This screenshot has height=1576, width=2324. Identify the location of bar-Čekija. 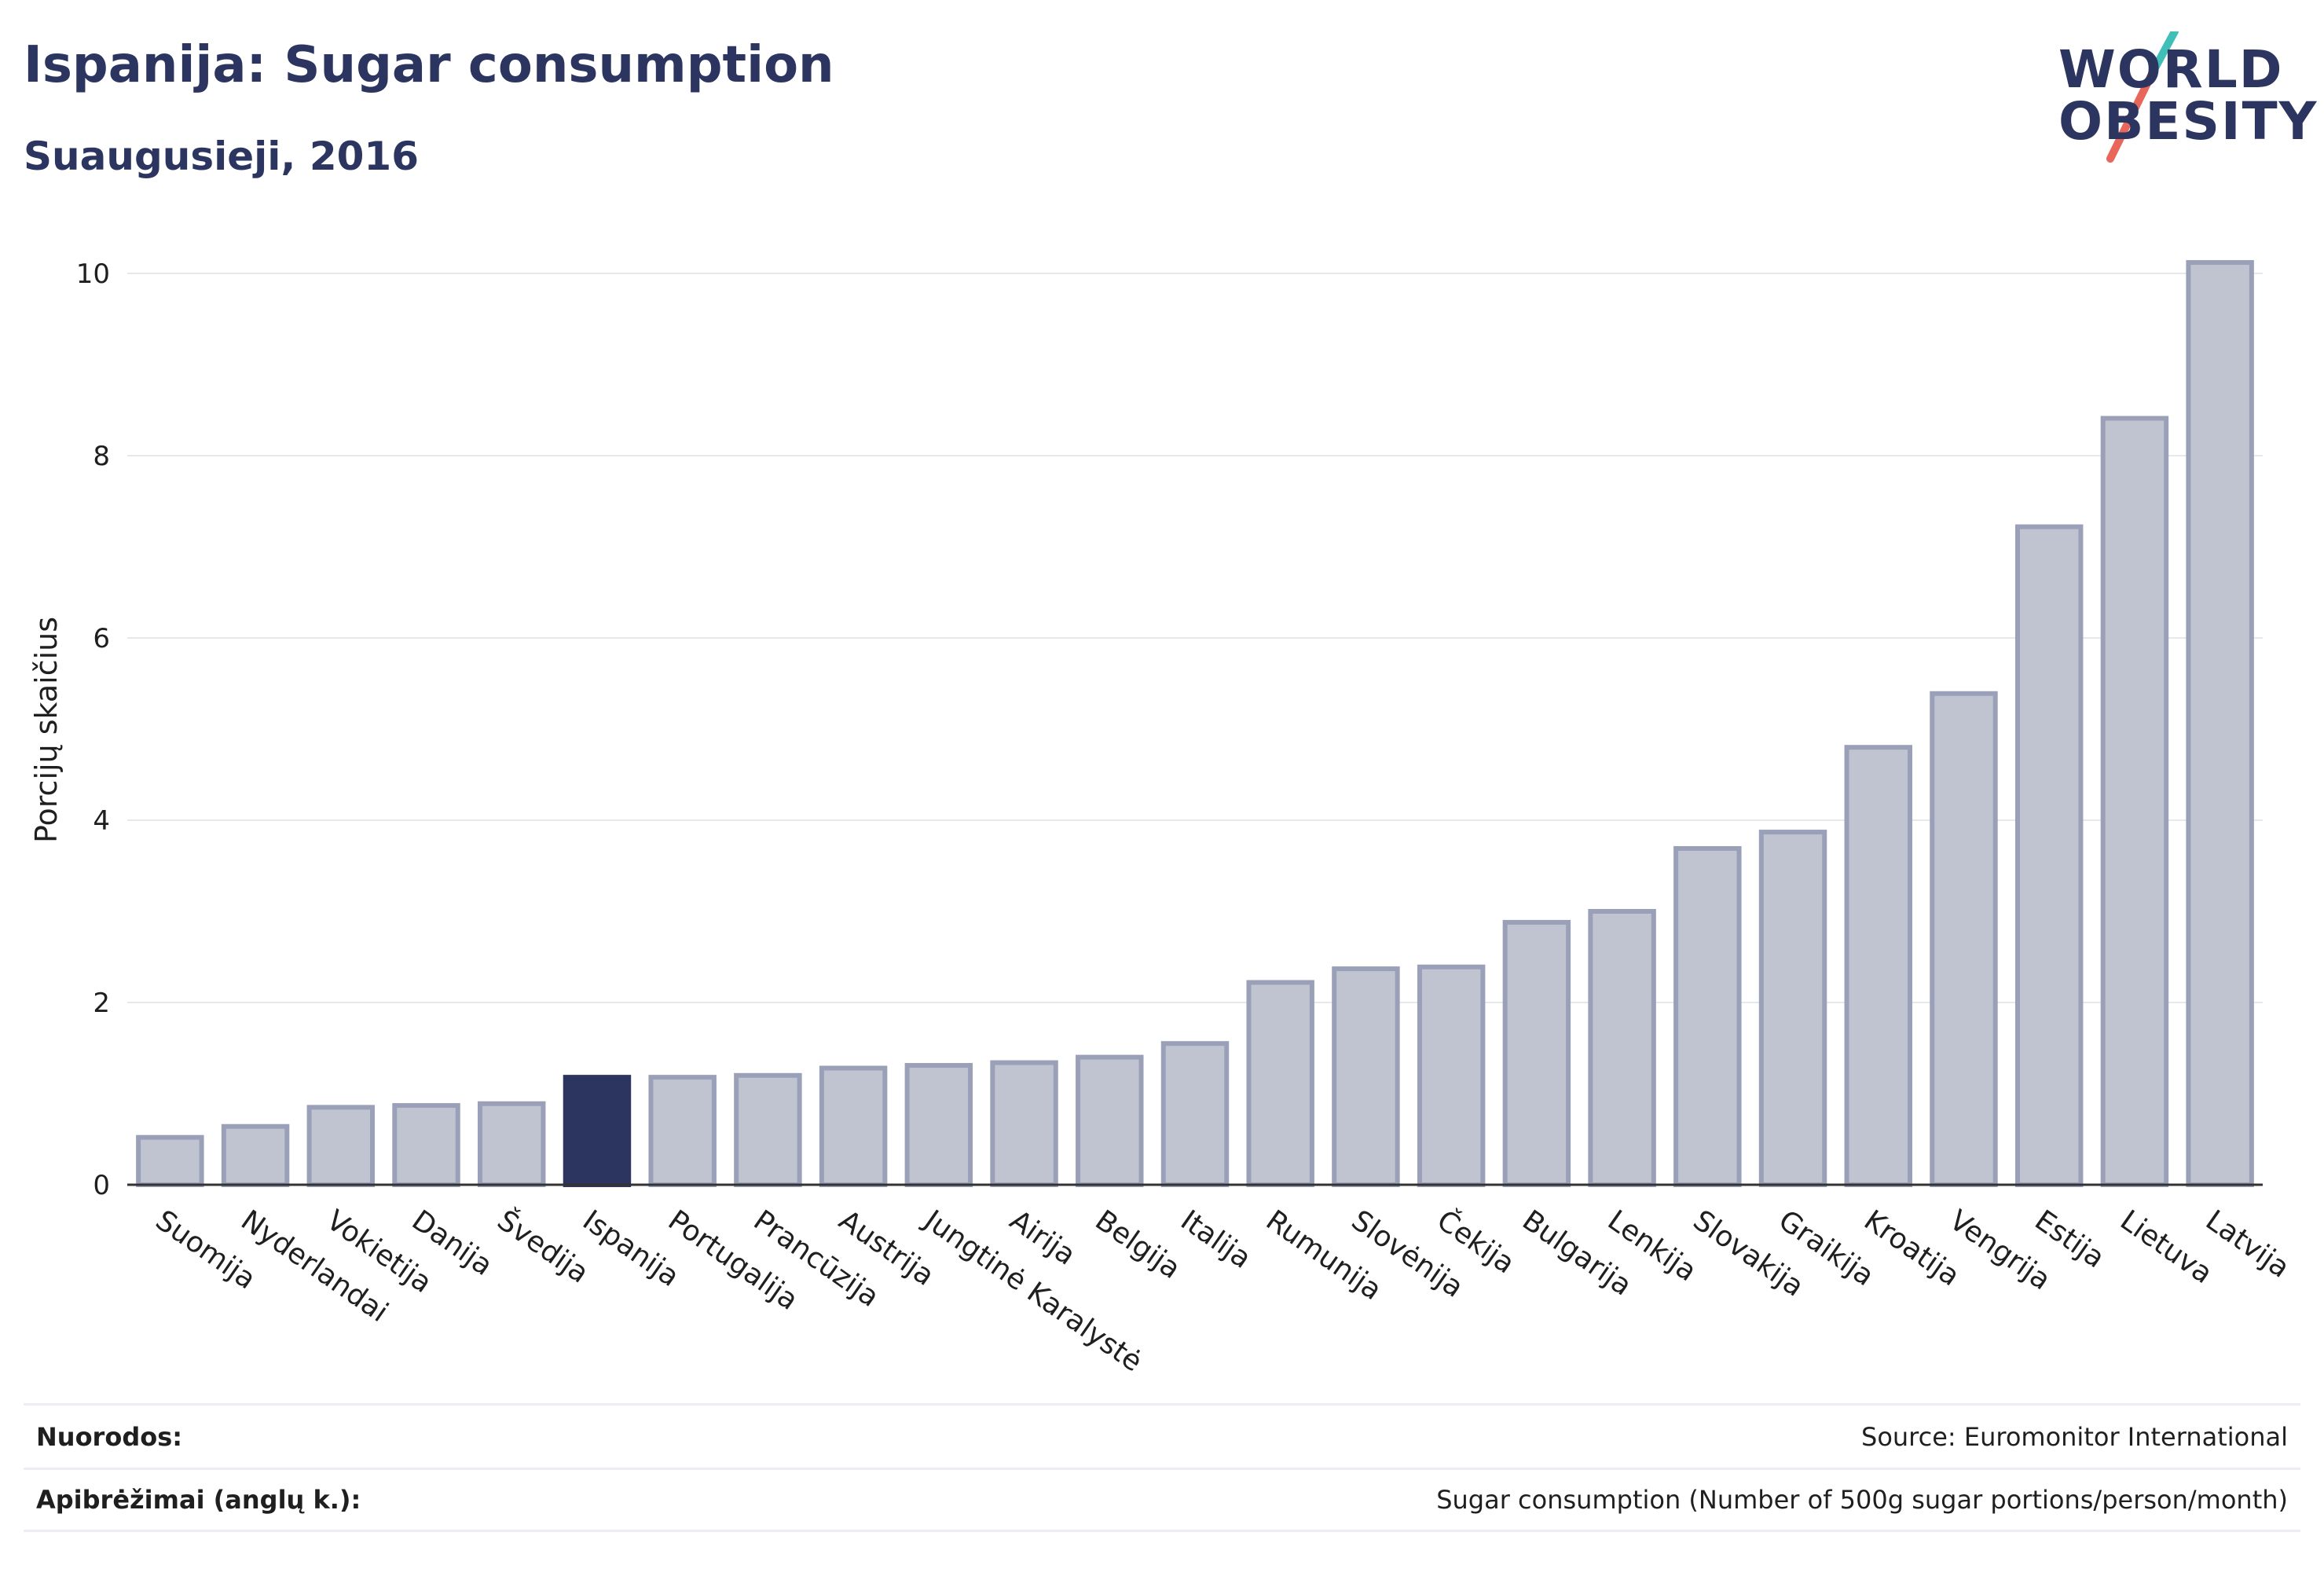
(1451, 1075).